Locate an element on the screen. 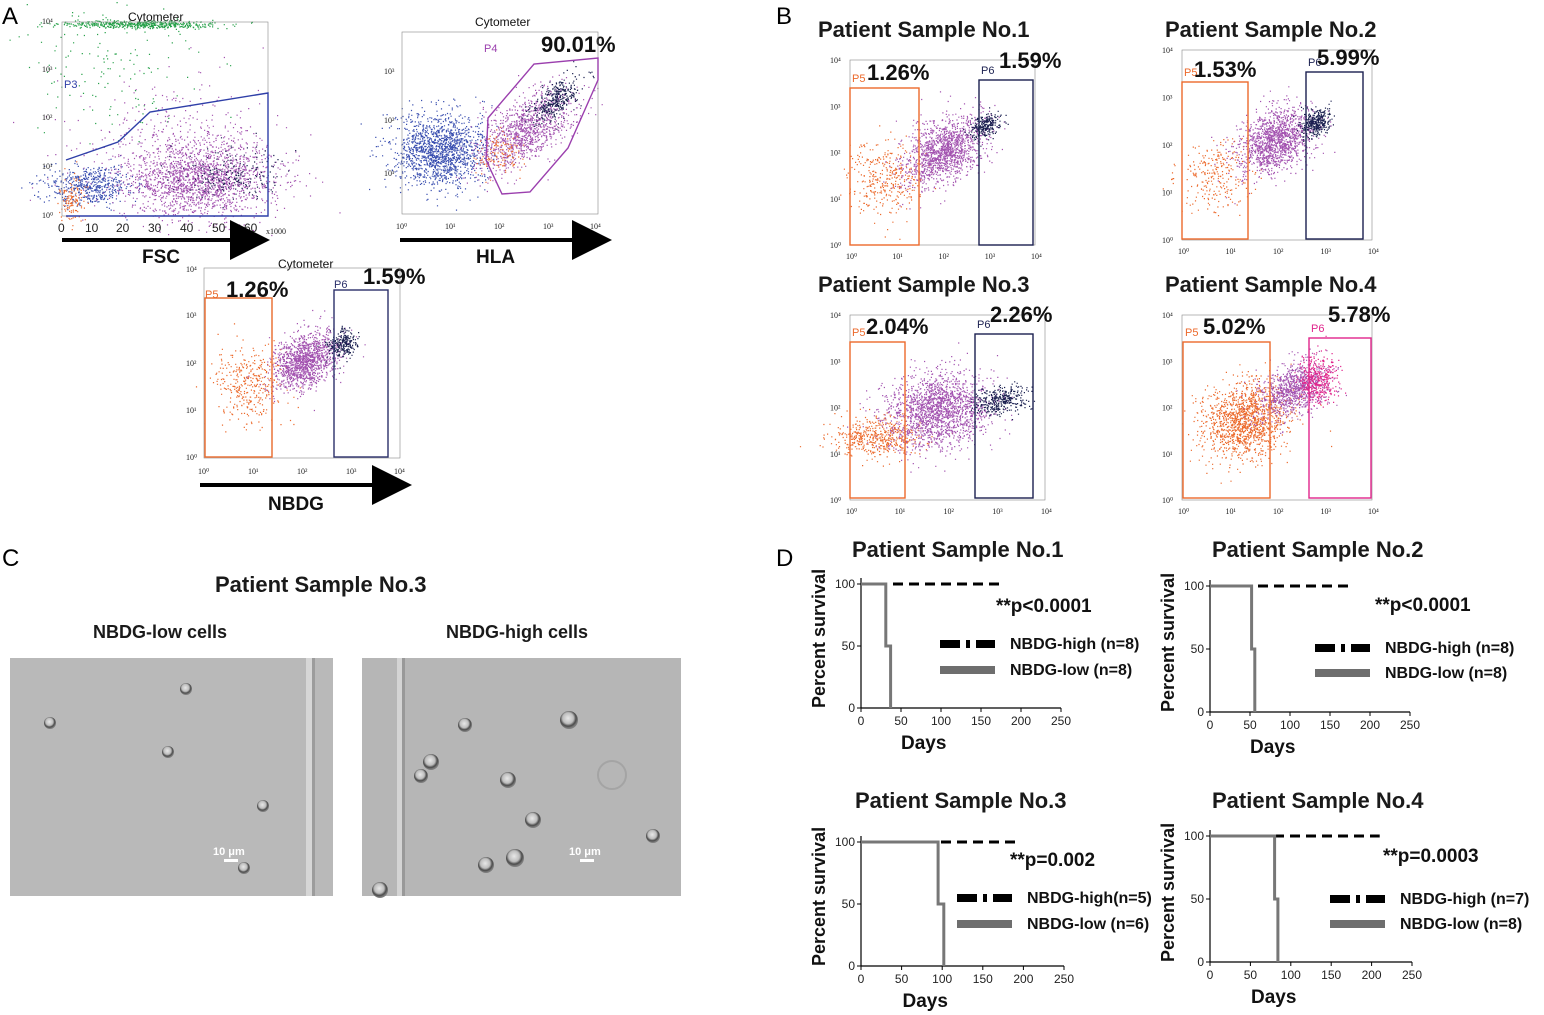 The width and height of the screenshot is (1544, 1015). legend-label-high: NBDG-high (n=7) is located at coordinates (1464, 899).